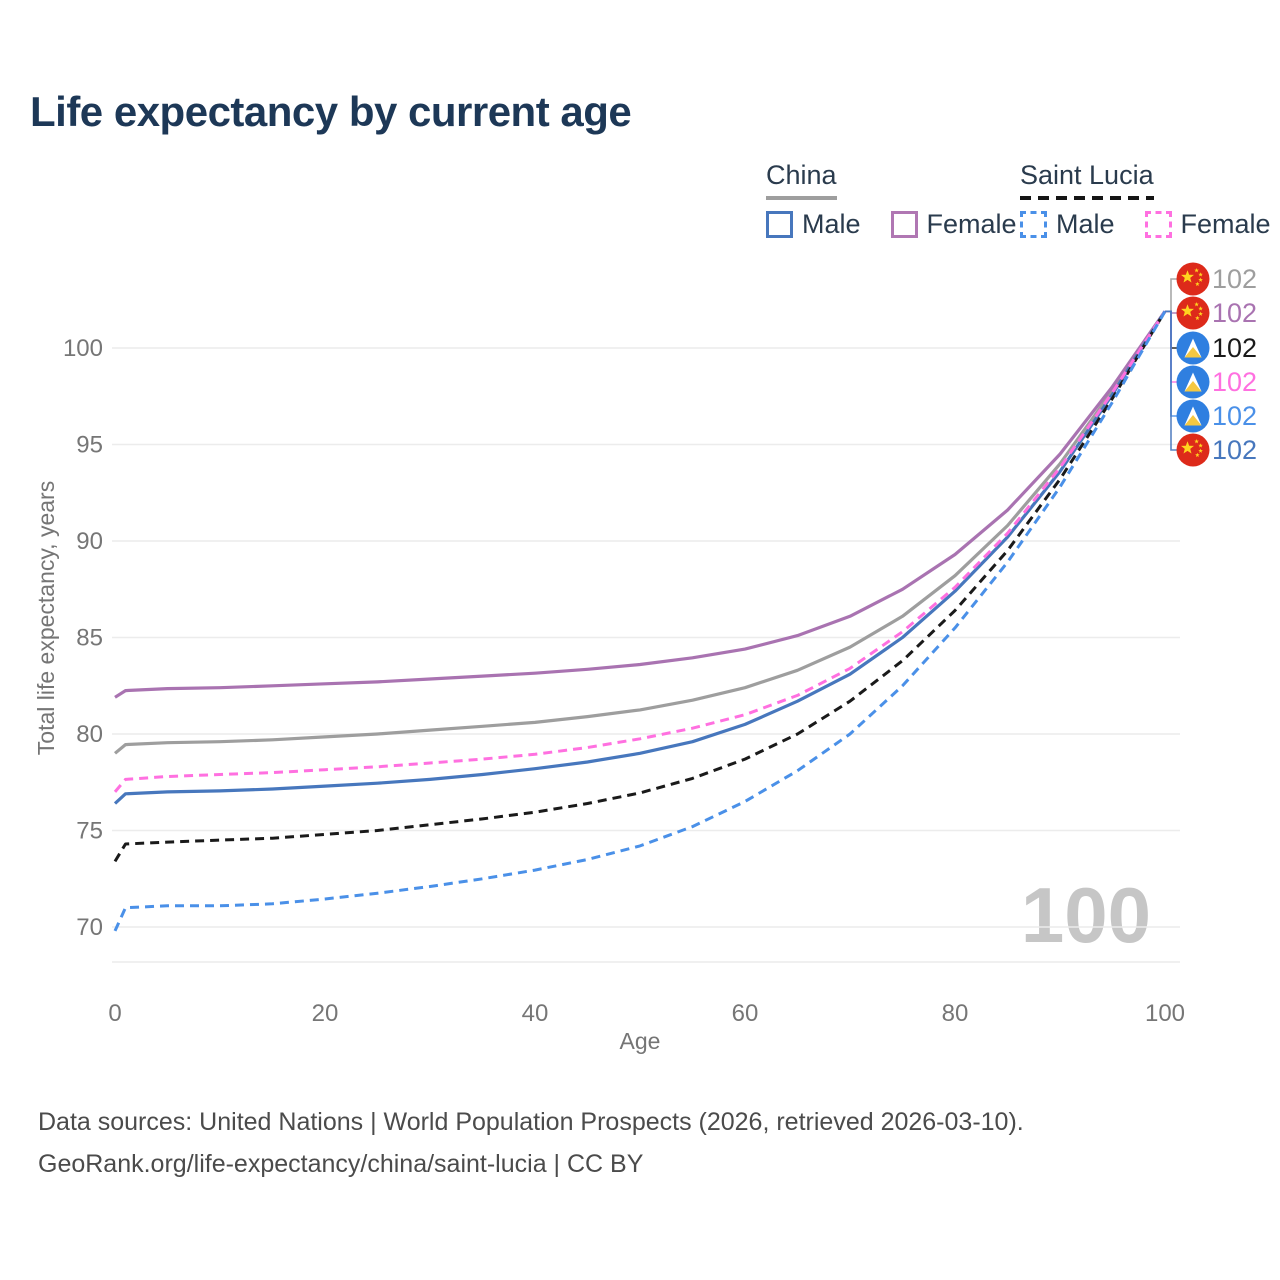 This screenshot has width=1280, height=1280. What do you see at coordinates (801, 198) in the screenshot?
I see `china-line-style-swatch` at bounding box center [801, 198].